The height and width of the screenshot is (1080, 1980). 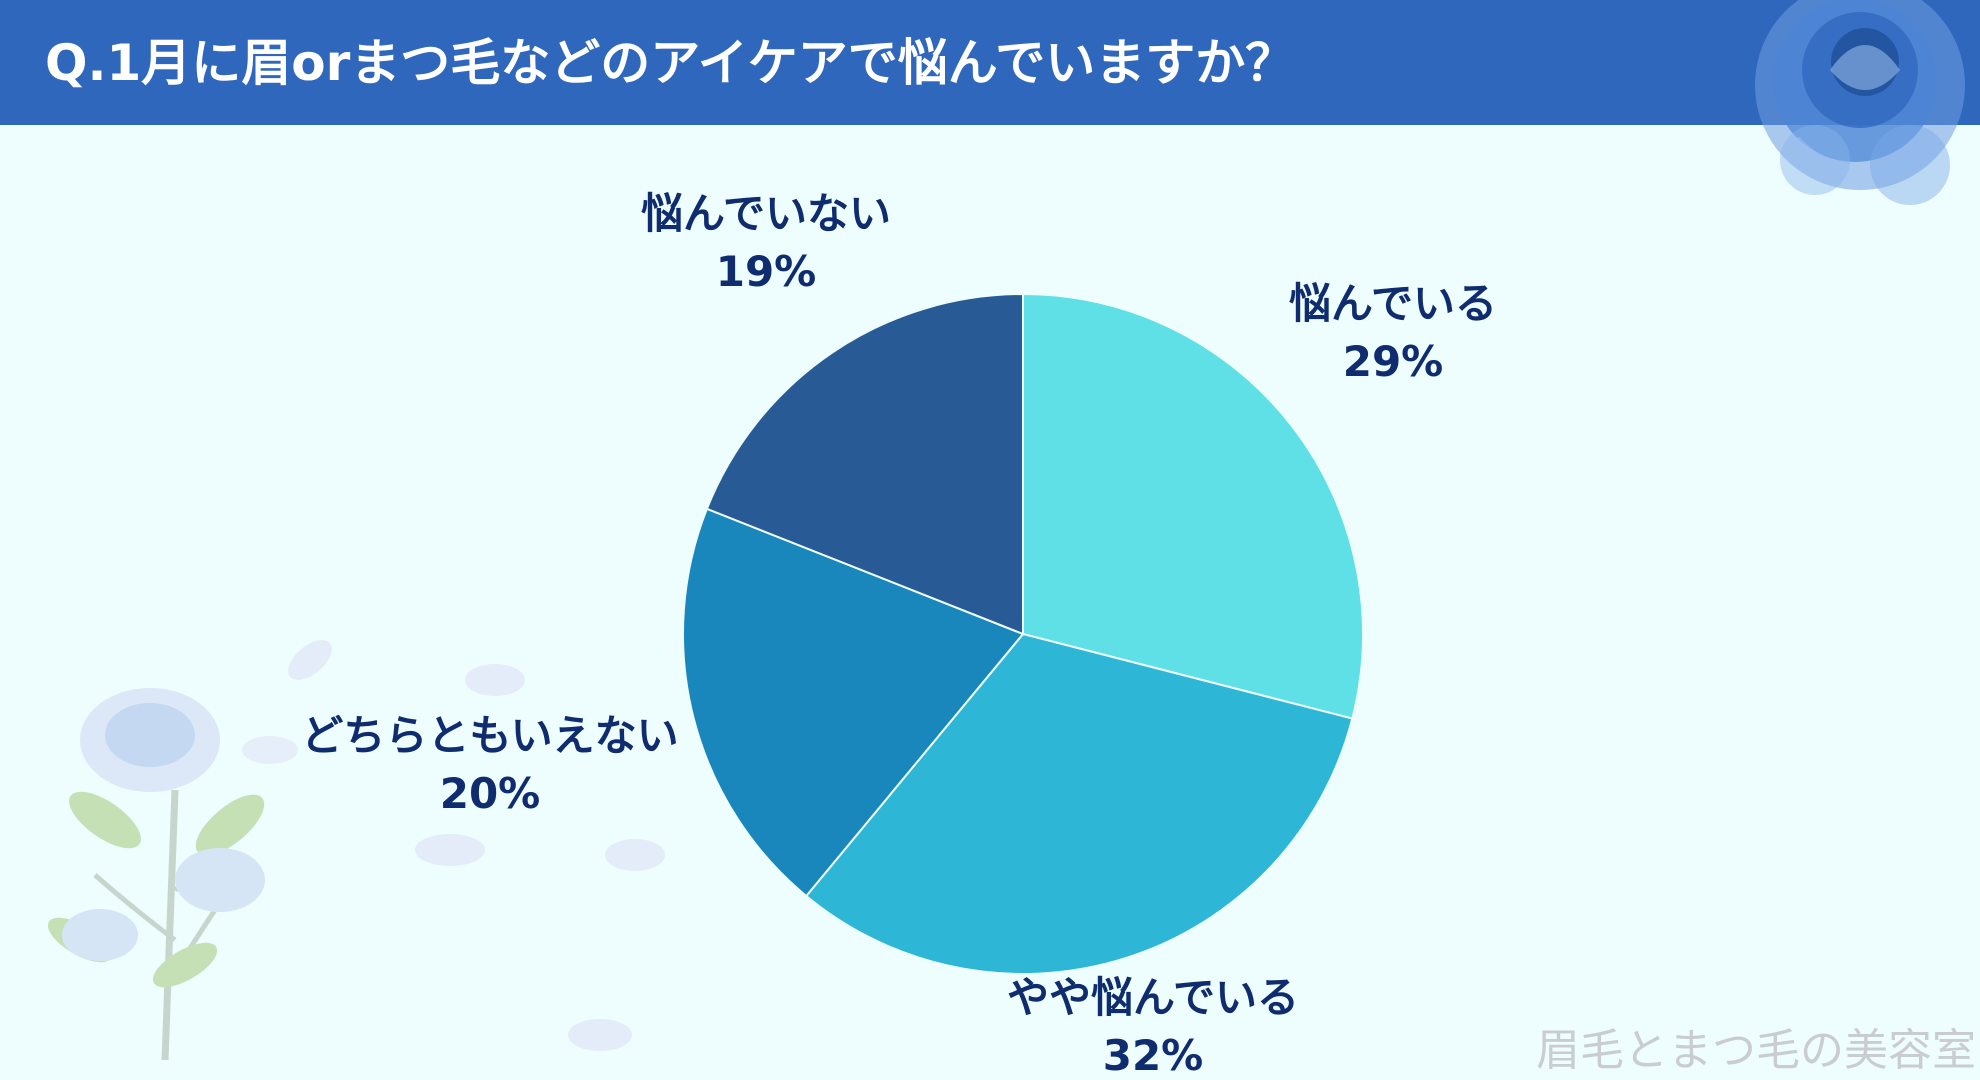 I want to click on page-title: Q.1月に眉orまつ毛などのアイケアで悩んでいますか？, so click(x=670, y=63).